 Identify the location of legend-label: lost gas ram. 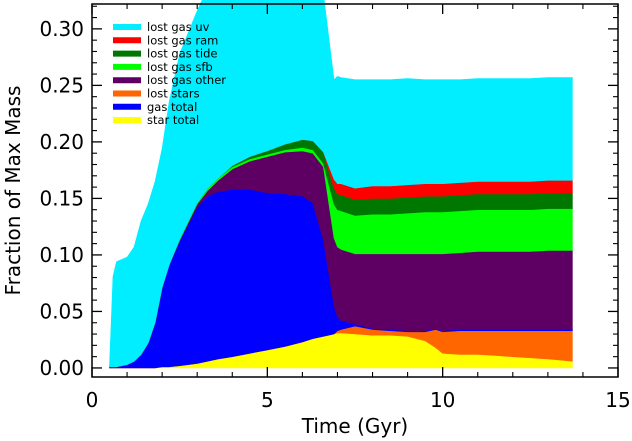
(182, 40).